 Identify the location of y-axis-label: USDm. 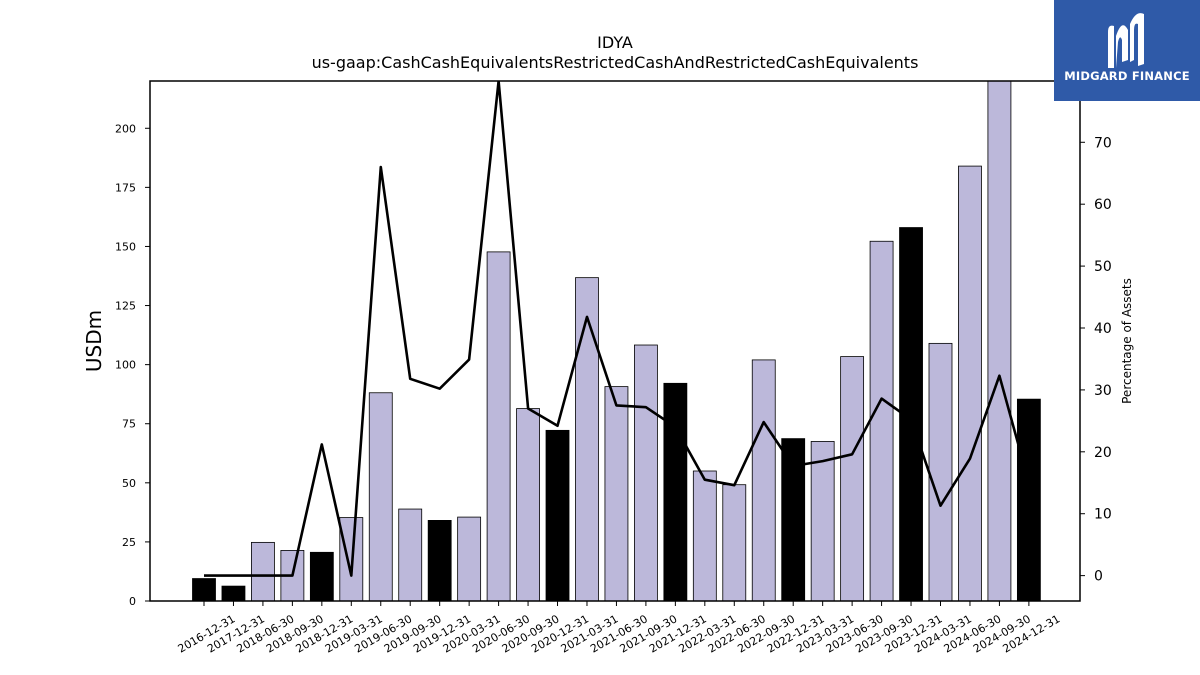
(94, 341).